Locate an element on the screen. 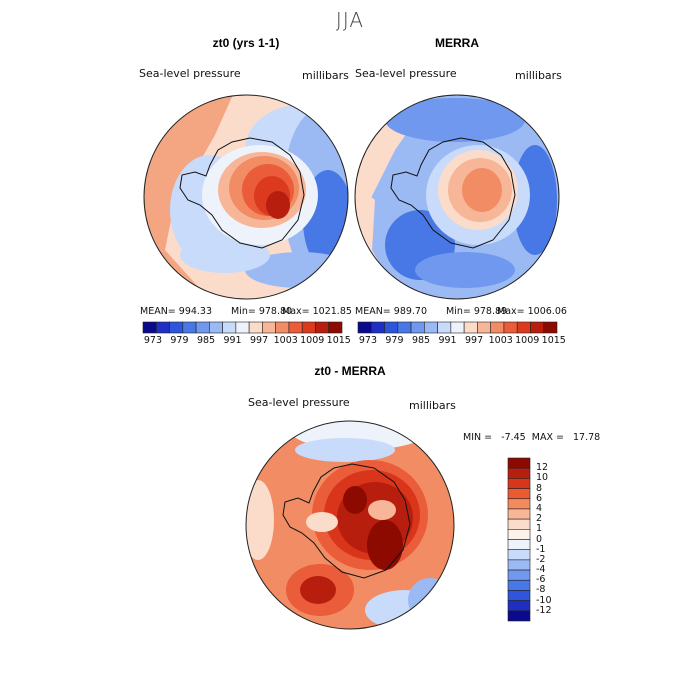 This screenshot has height=700, width=700. colorbar-merra-tick-label: 985 is located at coordinates (421, 340).